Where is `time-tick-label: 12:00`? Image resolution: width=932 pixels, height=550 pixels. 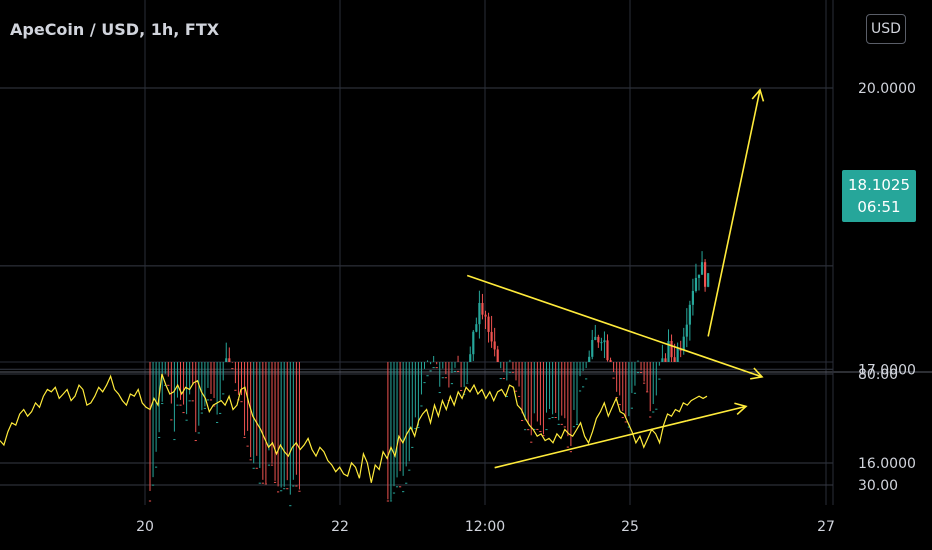 time-tick-label: 12:00 is located at coordinates (485, 527).